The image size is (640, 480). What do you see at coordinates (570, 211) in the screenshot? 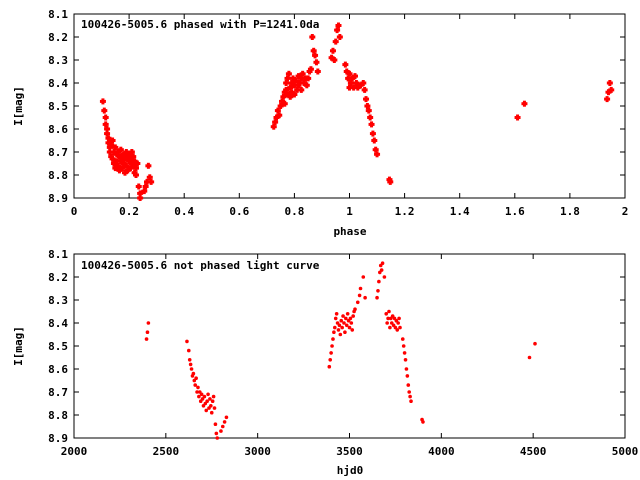
I see `phased-x-tick-label: 1.8` at bounding box center [570, 211].